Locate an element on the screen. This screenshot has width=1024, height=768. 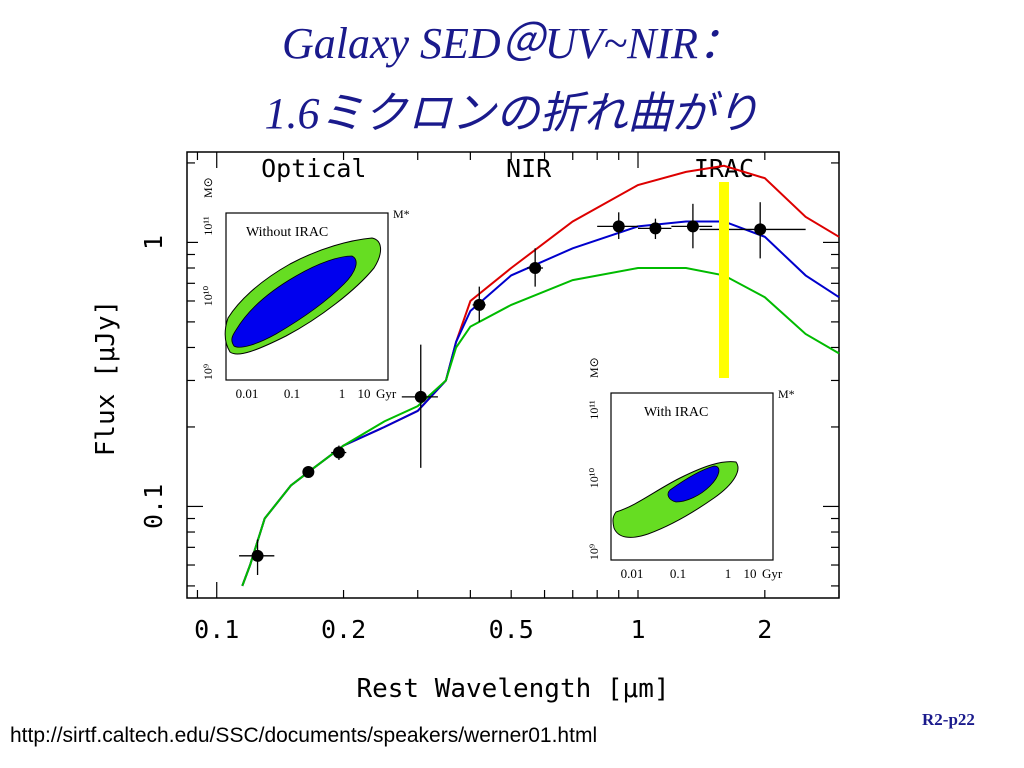
contour-inner-with is located at coordinates (693, 484).